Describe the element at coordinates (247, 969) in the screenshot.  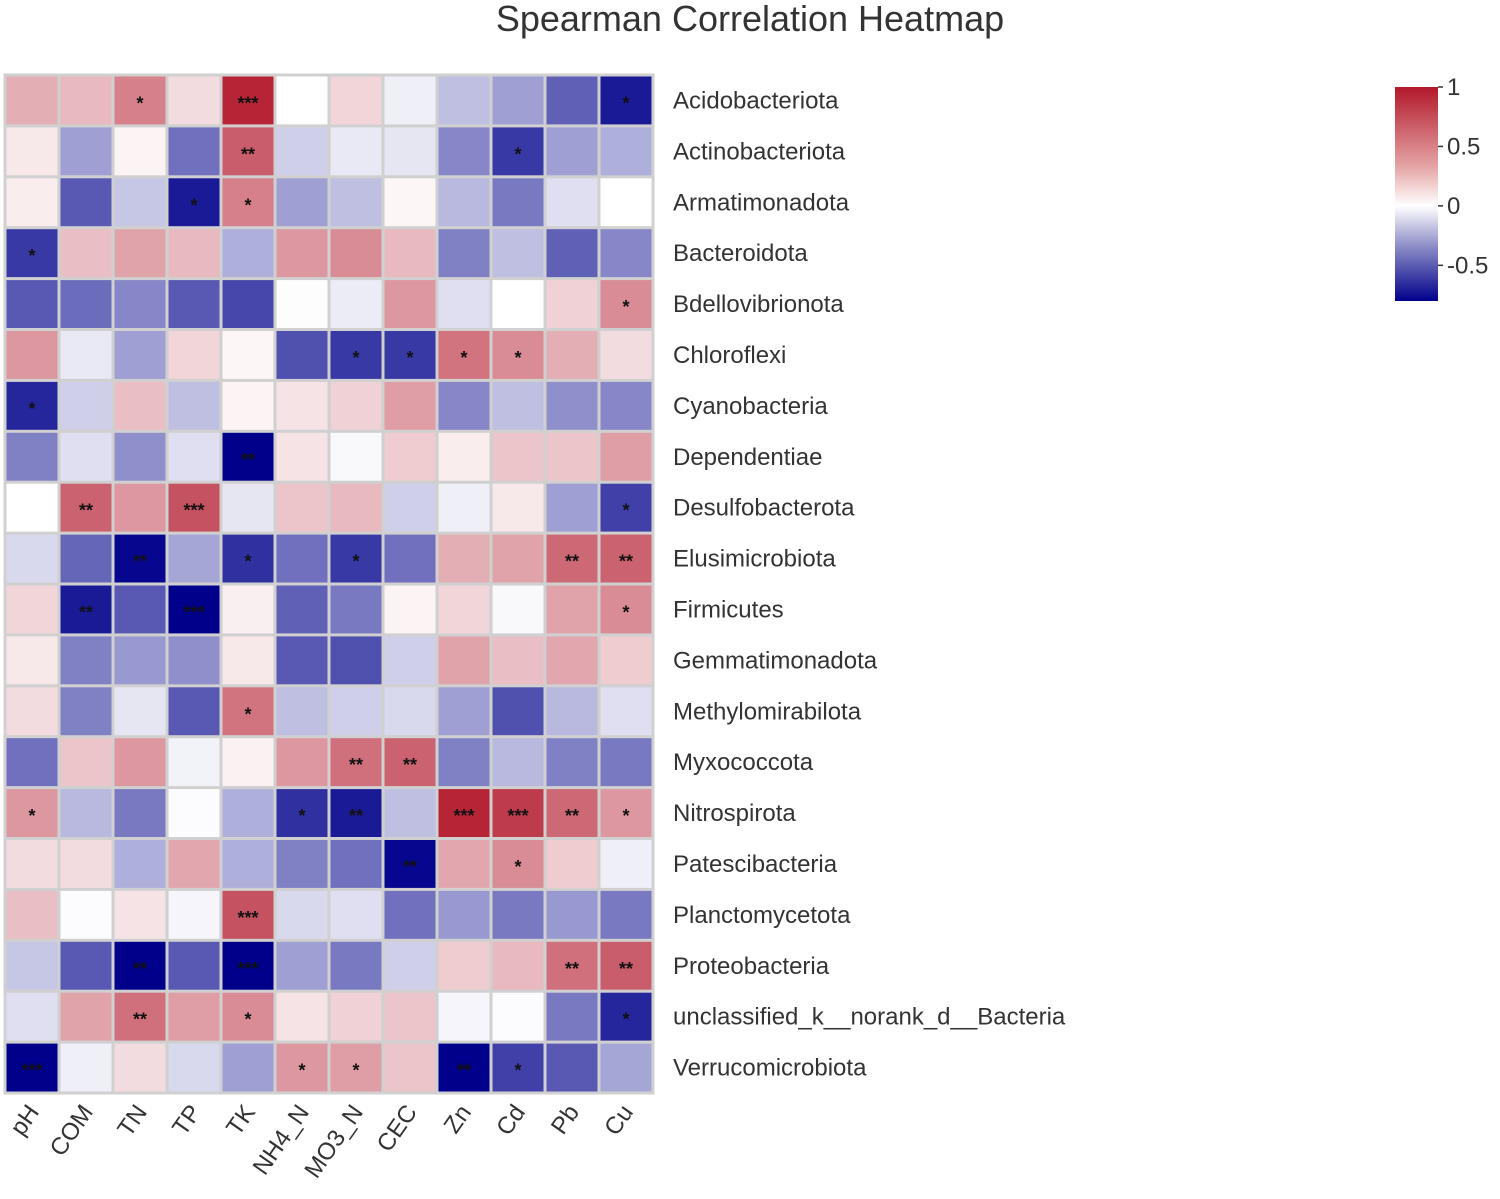
I see `significance-marker: ***` at that location.